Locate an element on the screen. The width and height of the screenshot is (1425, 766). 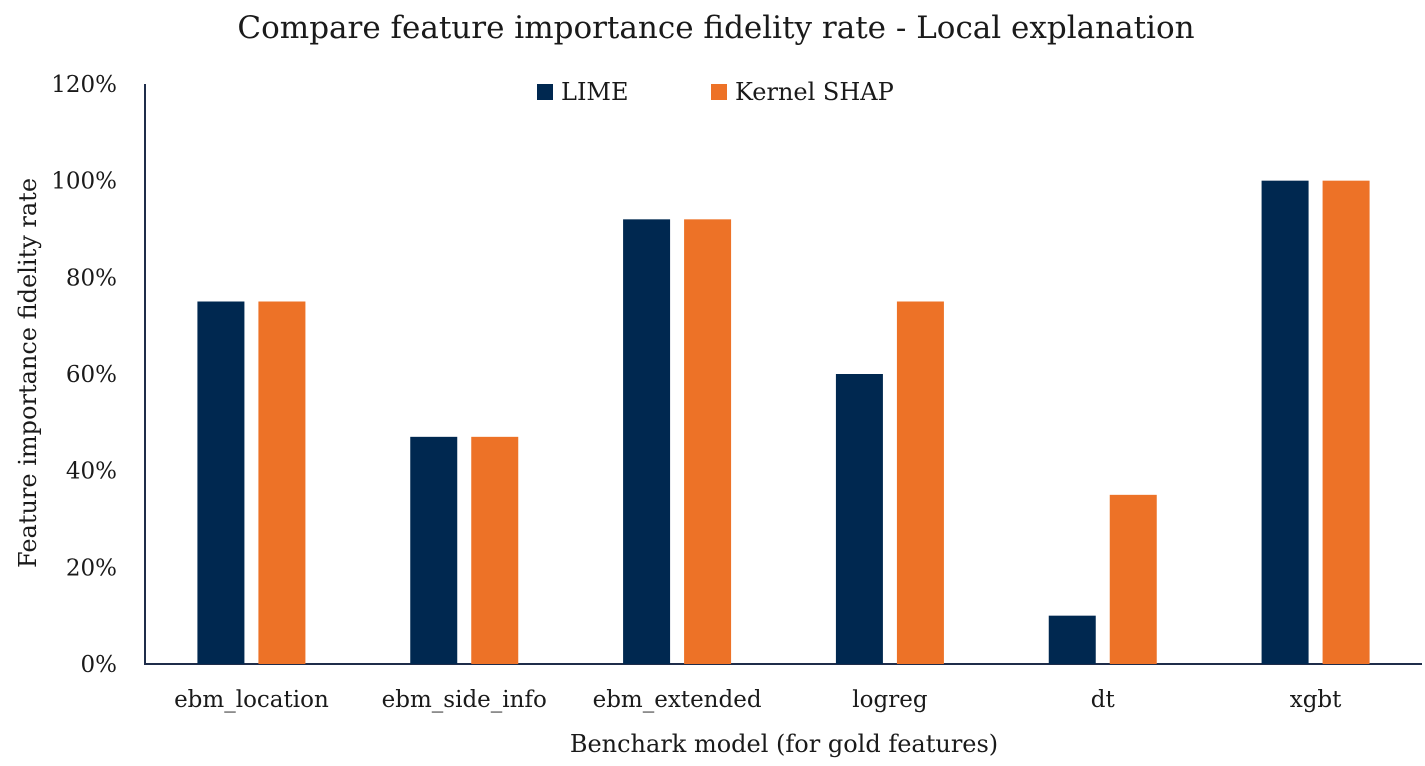
bar-kernel-shap-xgbt is located at coordinates (1346, 422).